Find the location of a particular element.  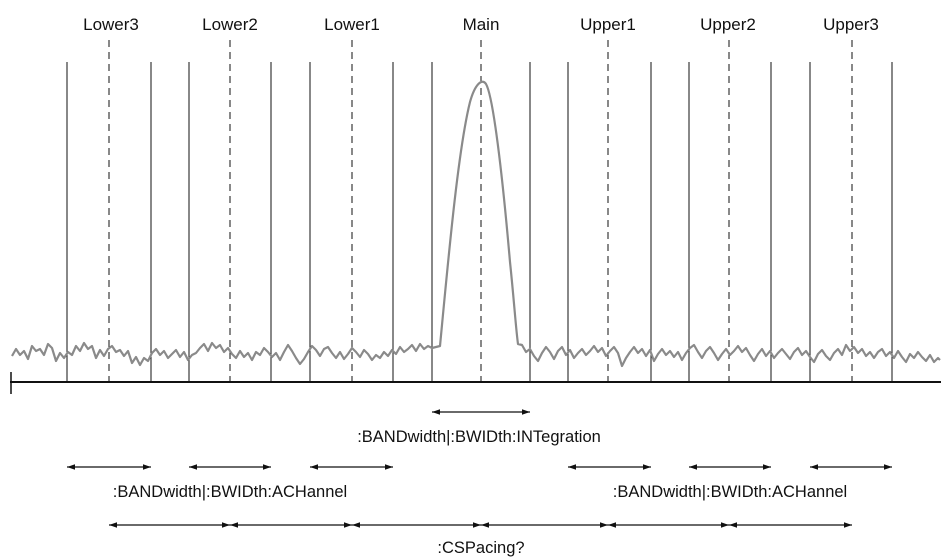

channel-label-main: Main is located at coordinates (481, 24).